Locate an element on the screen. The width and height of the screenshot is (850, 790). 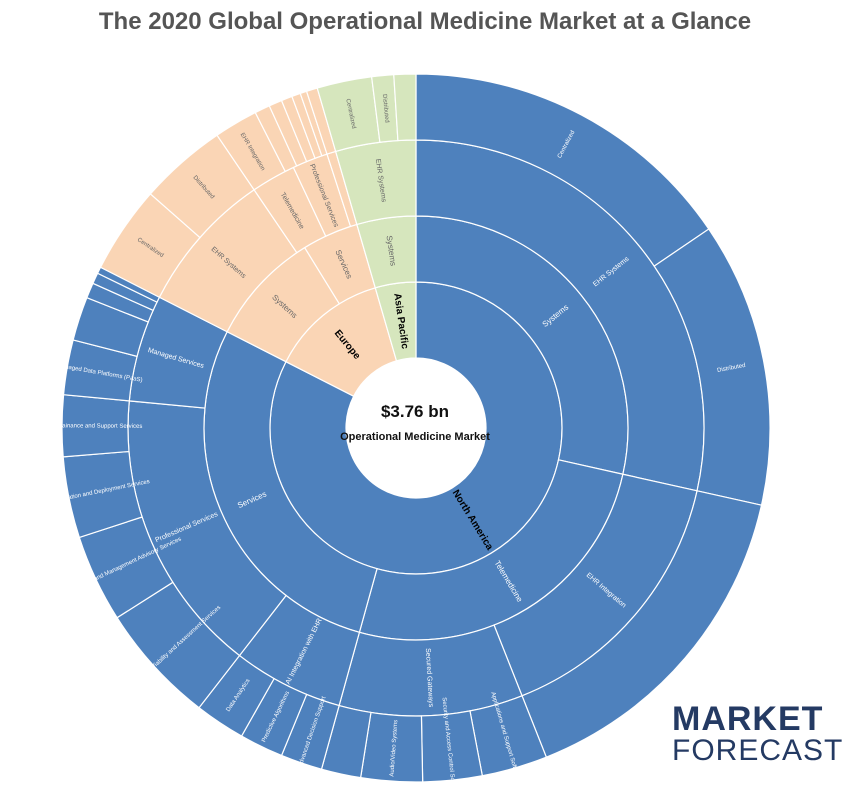
logo-word-market: MARKET is located at coordinates (748, 719).